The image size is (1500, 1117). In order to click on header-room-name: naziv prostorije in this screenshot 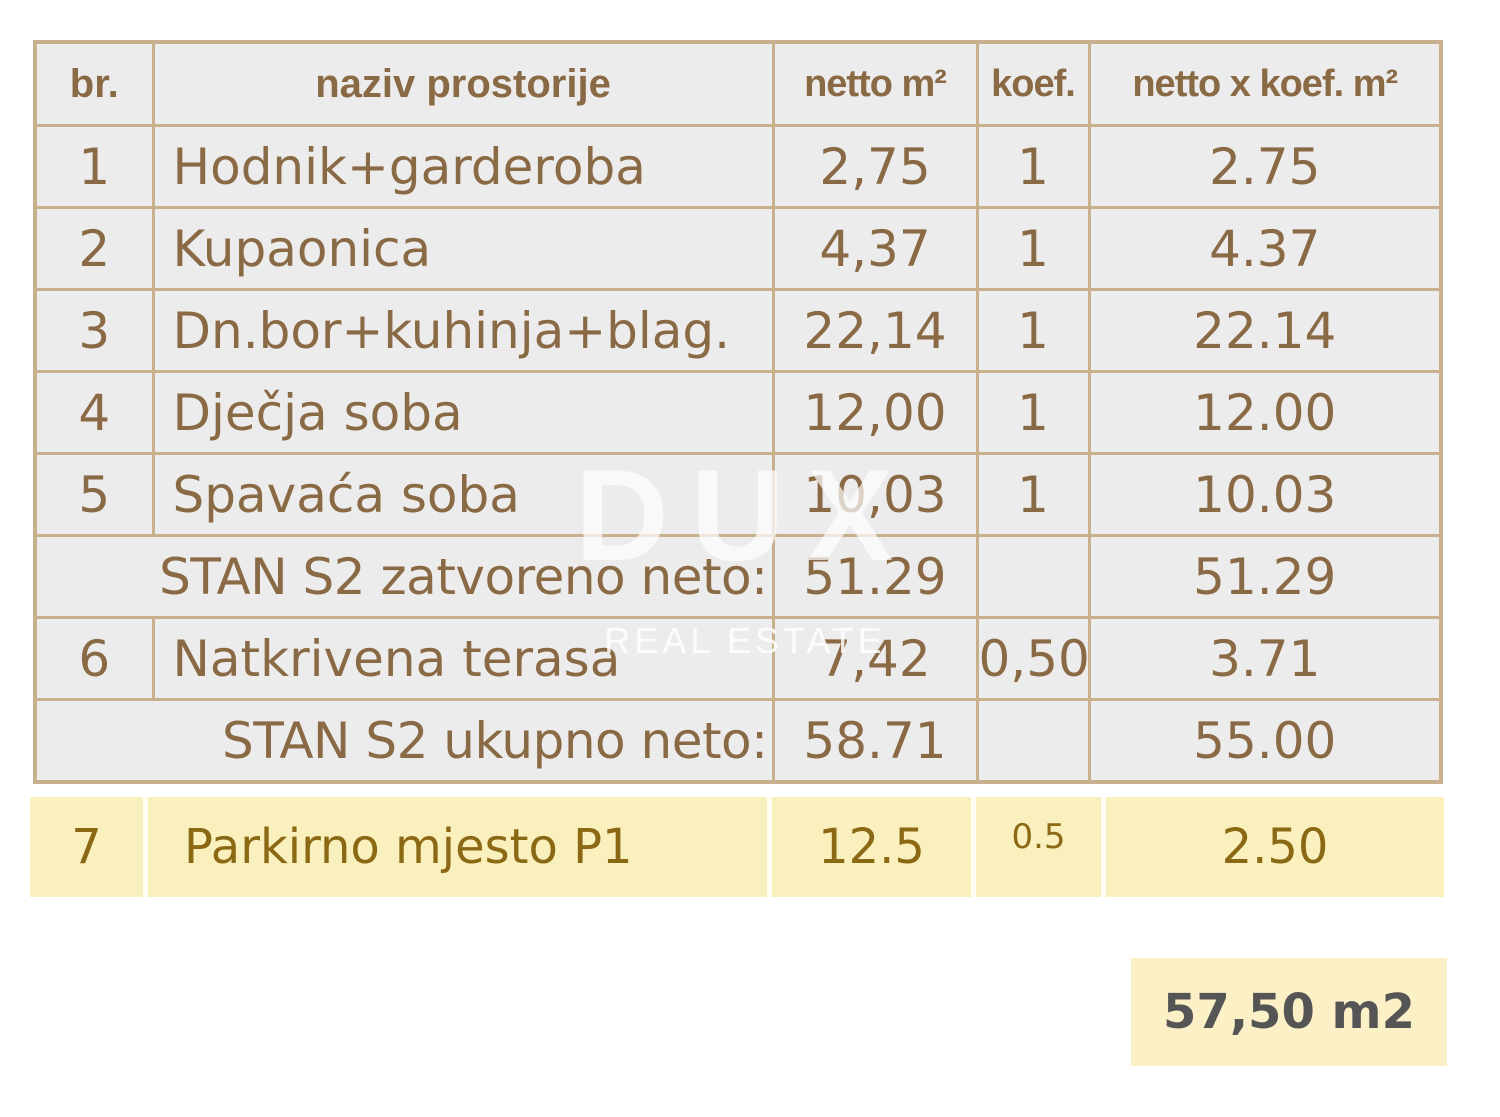, I will do `click(463, 83)`.